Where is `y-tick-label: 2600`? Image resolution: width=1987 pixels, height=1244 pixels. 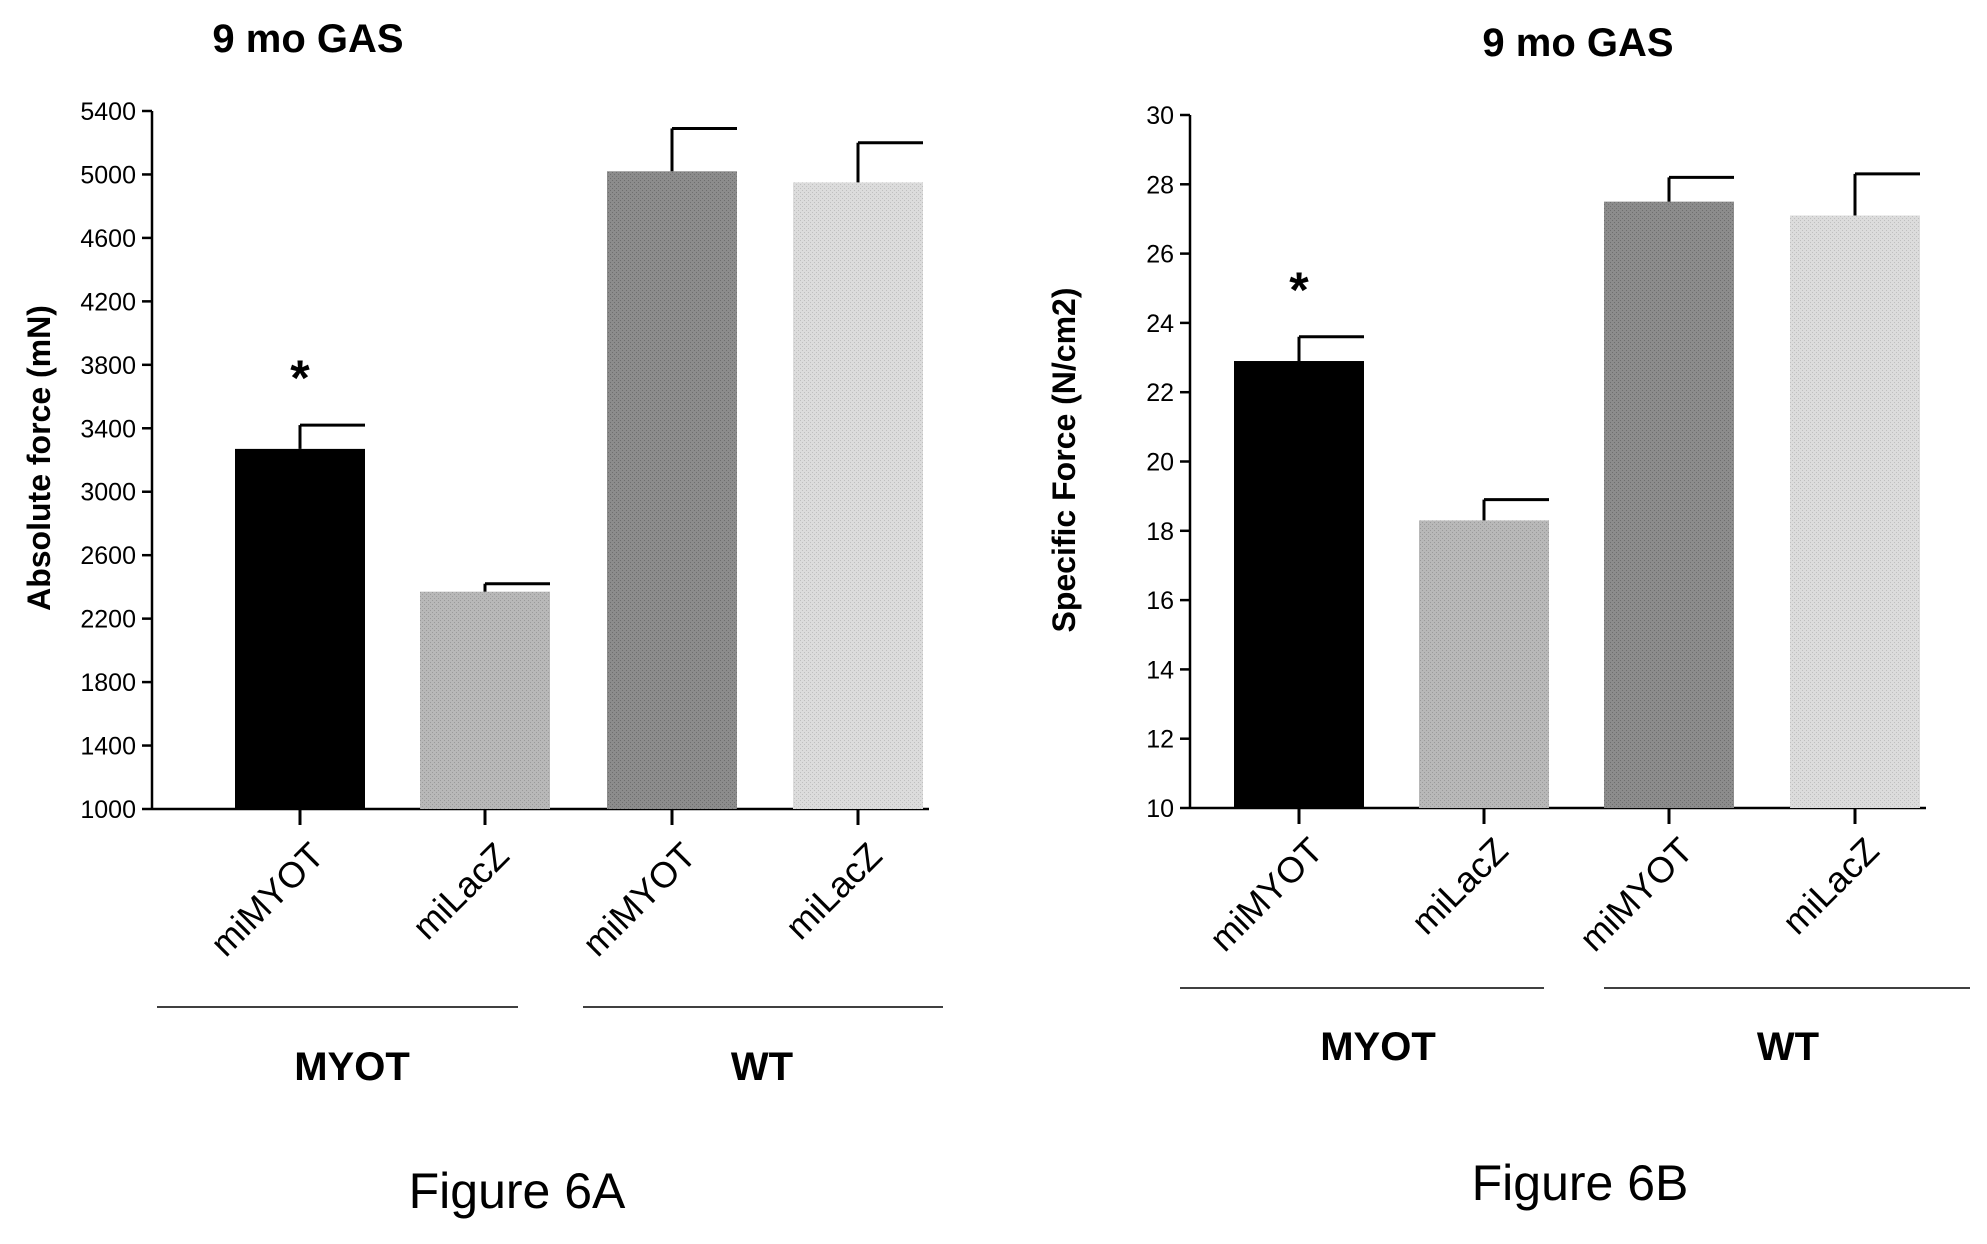
y-tick-label: 2600 is located at coordinates (108, 556).